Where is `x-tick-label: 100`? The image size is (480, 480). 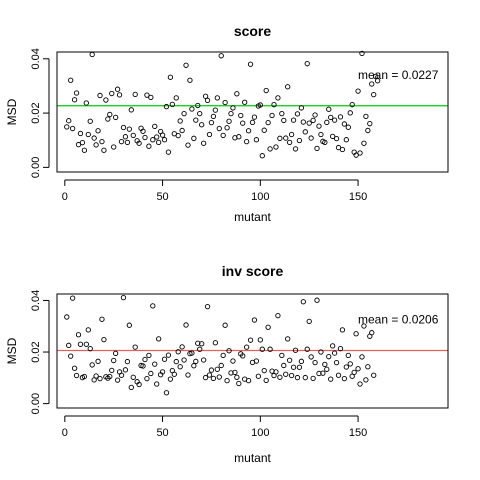 x-tick-label: 100 is located at coordinates (260, 197).